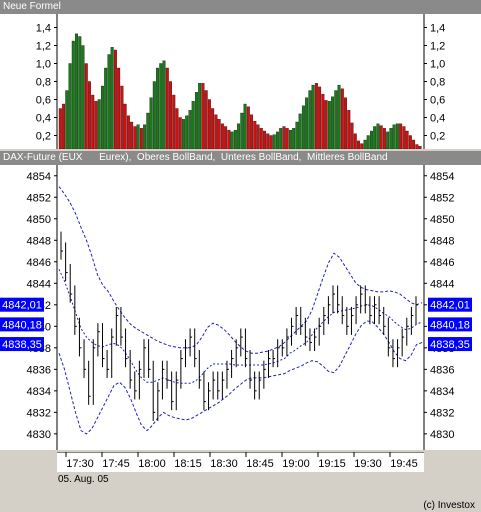 This screenshot has width=481, height=512. What do you see at coordinates (83, 479) in the screenshot?
I see `date-label: 05. Aug. 05` at bounding box center [83, 479].